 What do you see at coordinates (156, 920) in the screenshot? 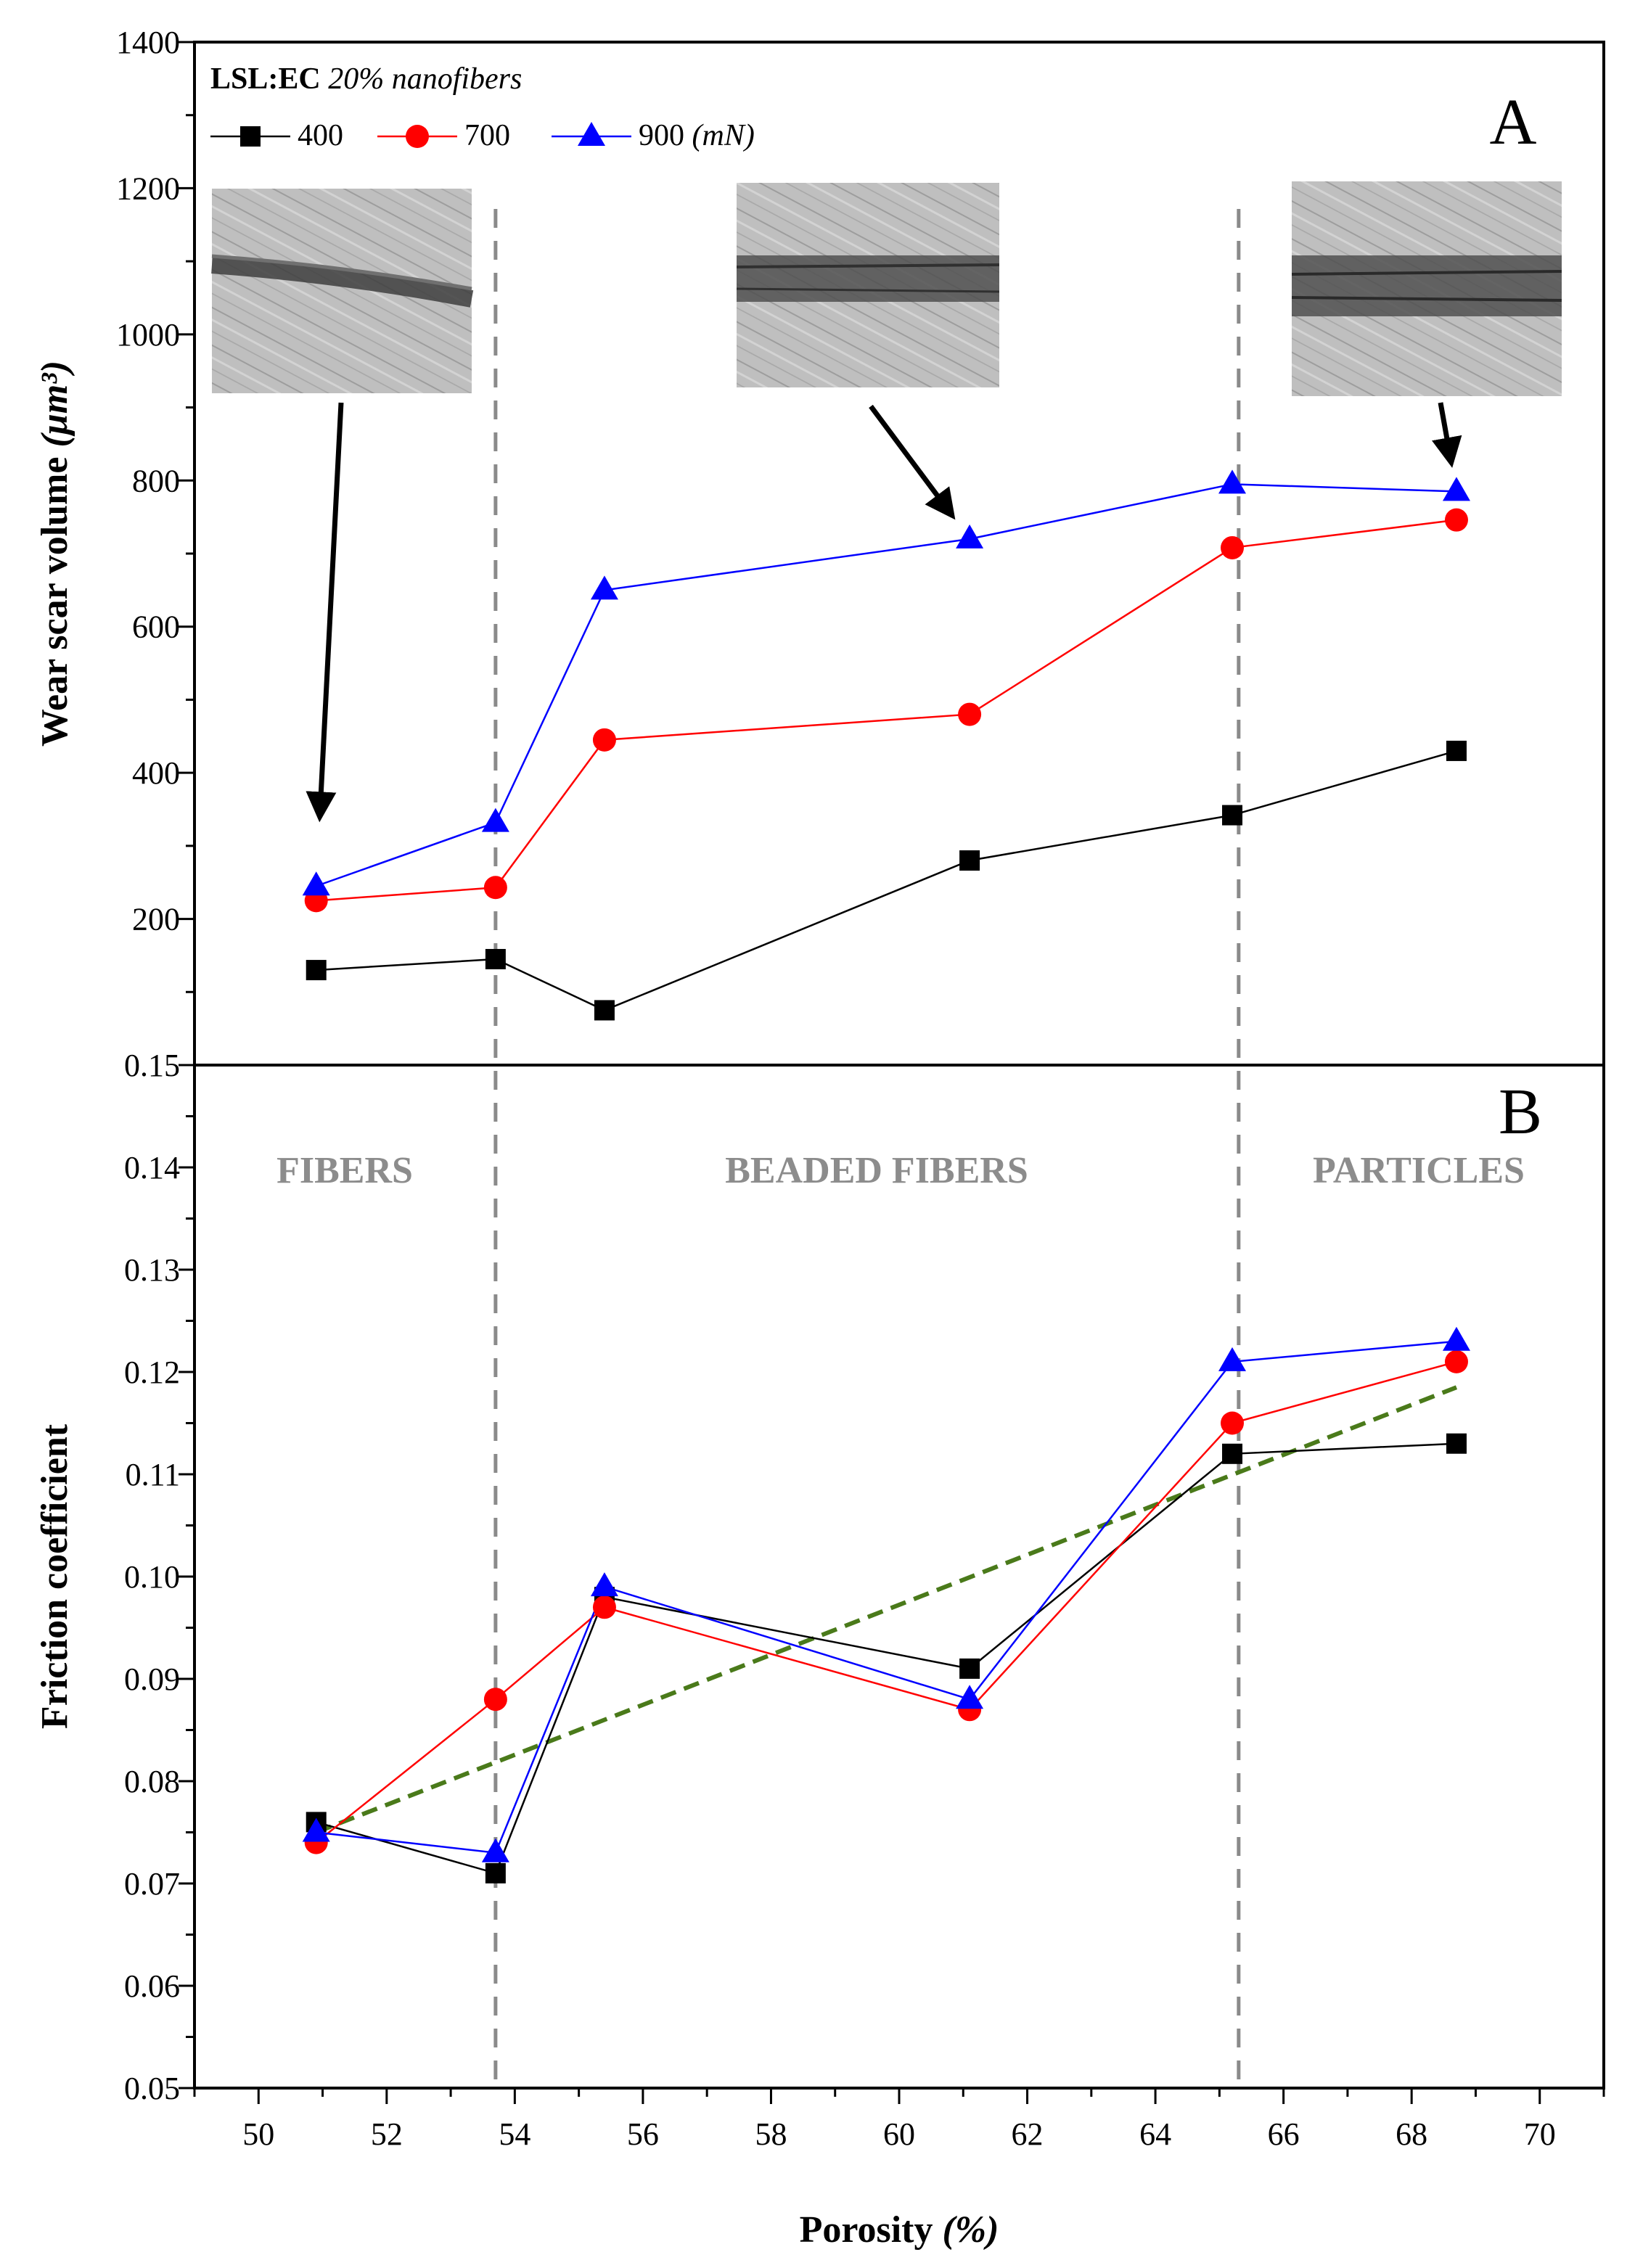
I see `y-tick-label-a: 200` at bounding box center [156, 920].